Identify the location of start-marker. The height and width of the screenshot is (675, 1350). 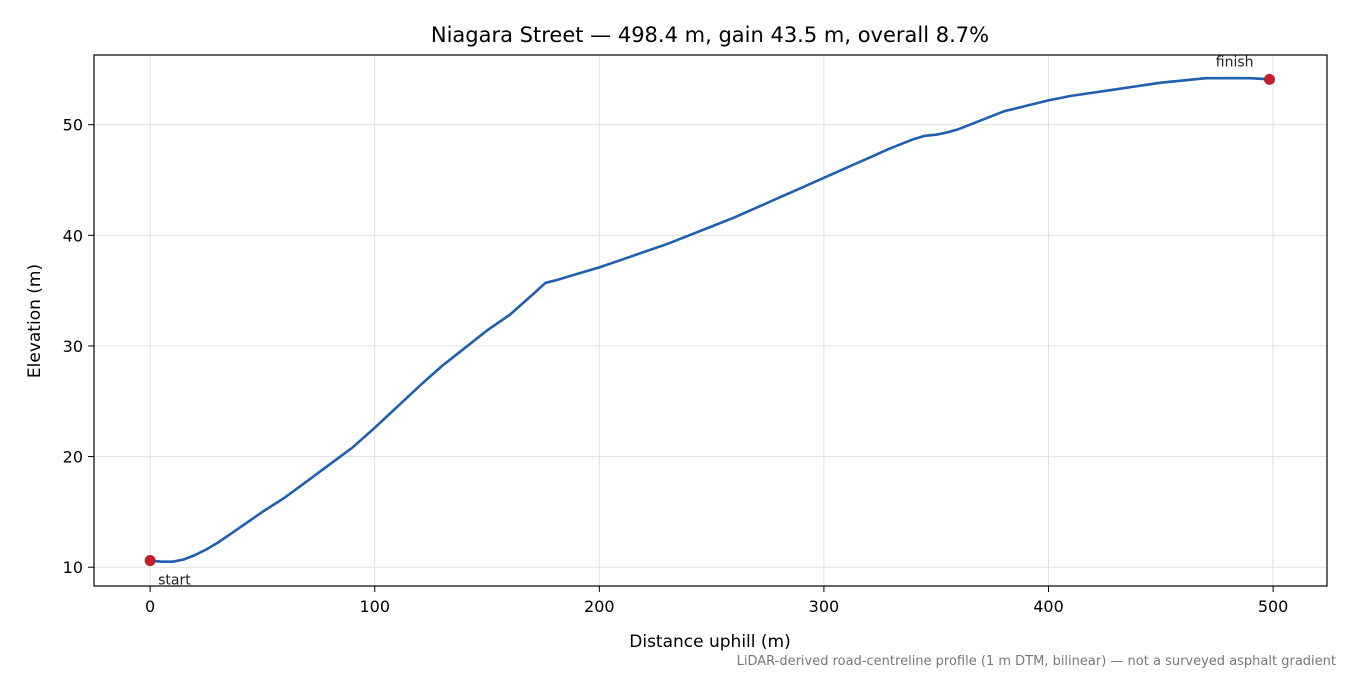
(150, 561).